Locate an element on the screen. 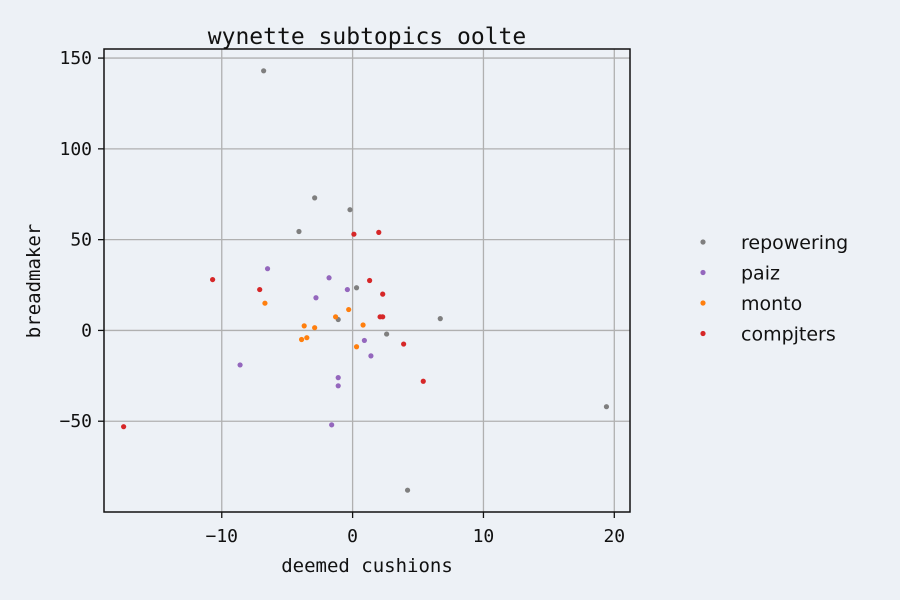 The width and height of the screenshot is (900, 600). legend-marker-compjters is located at coordinates (703, 333).